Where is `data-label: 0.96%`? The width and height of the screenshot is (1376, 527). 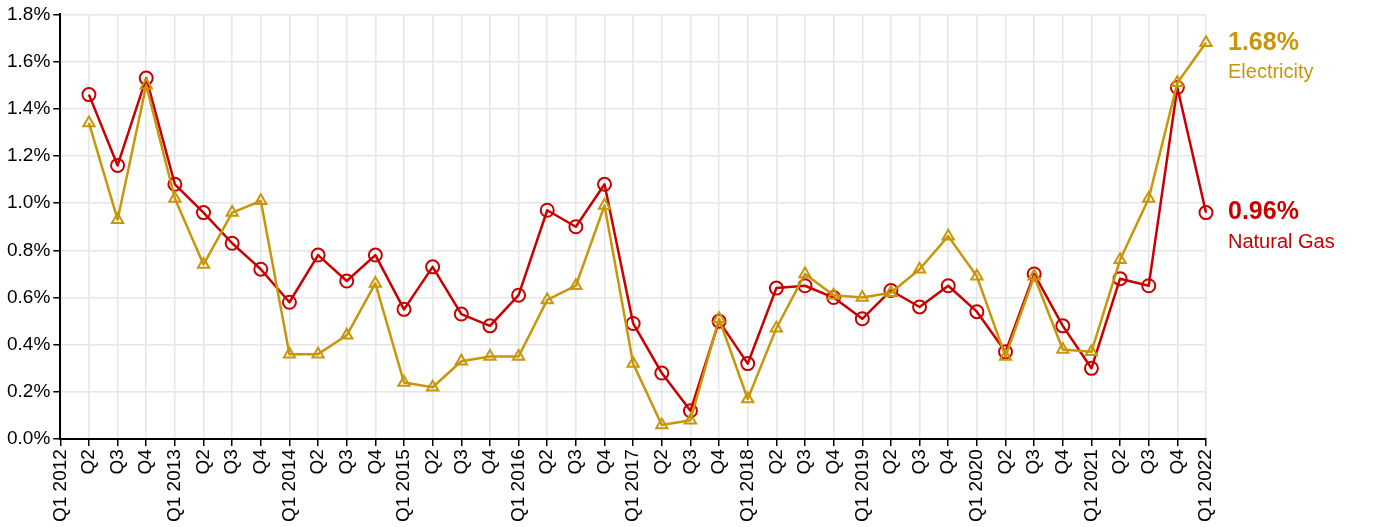 data-label: 0.96% is located at coordinates (1263, 210).